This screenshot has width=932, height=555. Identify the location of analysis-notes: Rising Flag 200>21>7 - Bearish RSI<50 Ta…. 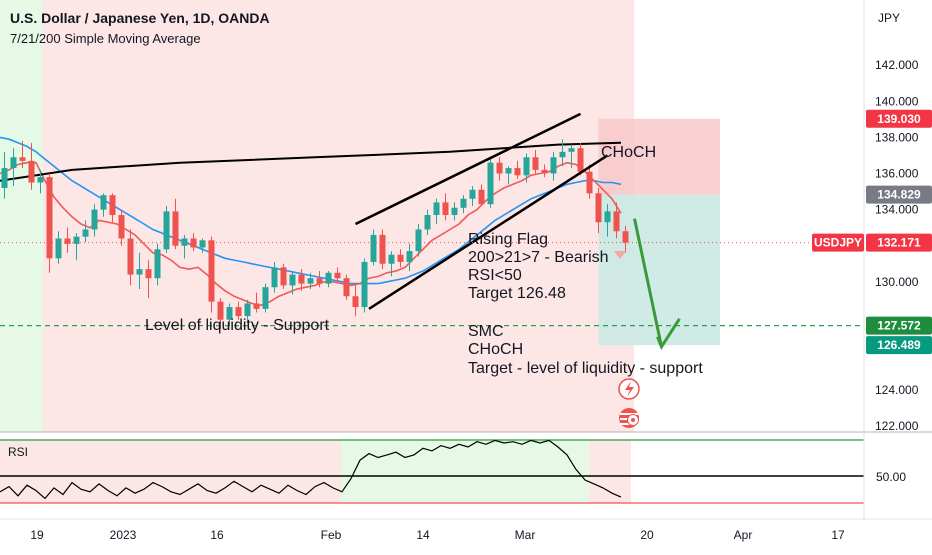
(538, 266).